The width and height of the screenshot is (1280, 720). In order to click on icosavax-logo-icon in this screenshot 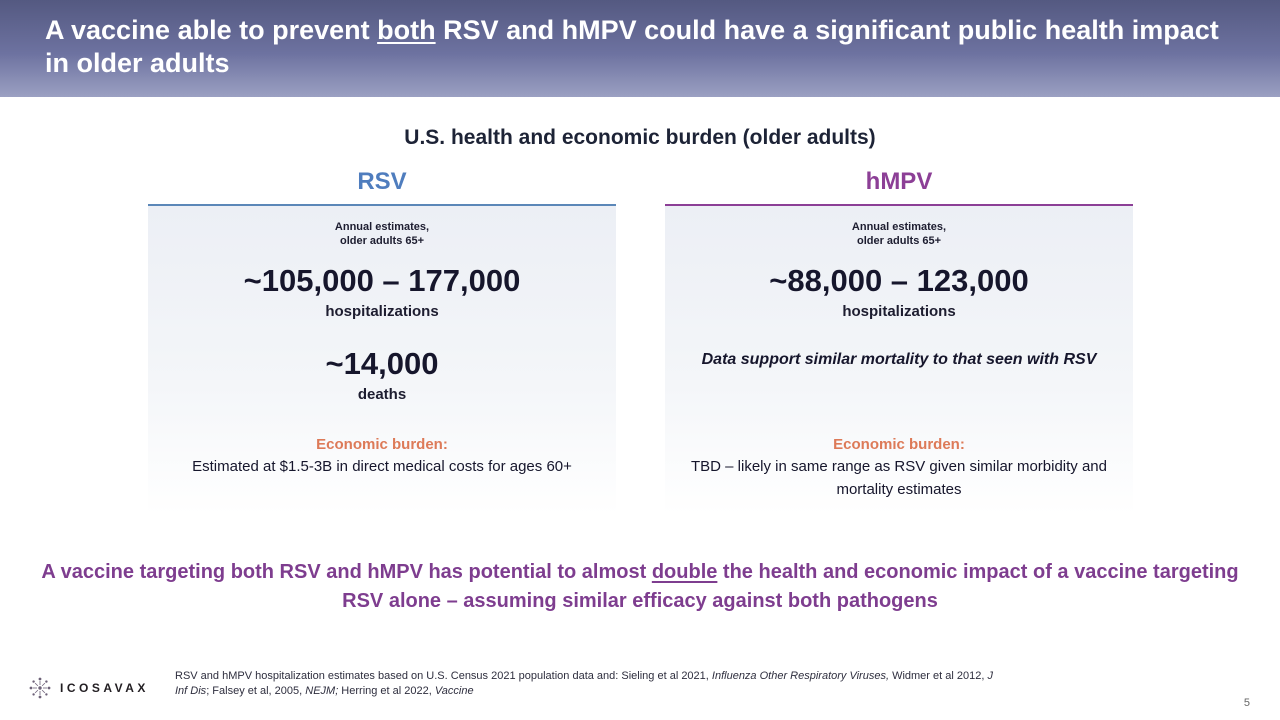, I will do `click(40, 688)`.